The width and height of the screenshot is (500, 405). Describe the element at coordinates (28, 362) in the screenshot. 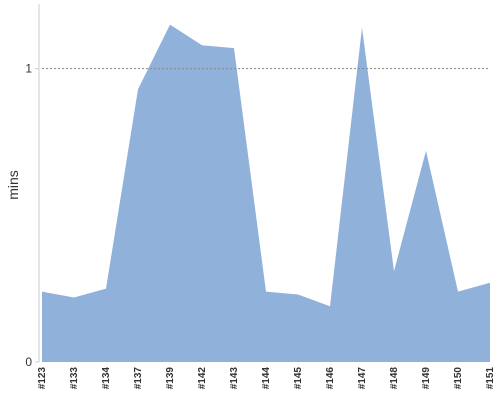

I see `y-tick-label: 0` at that location.